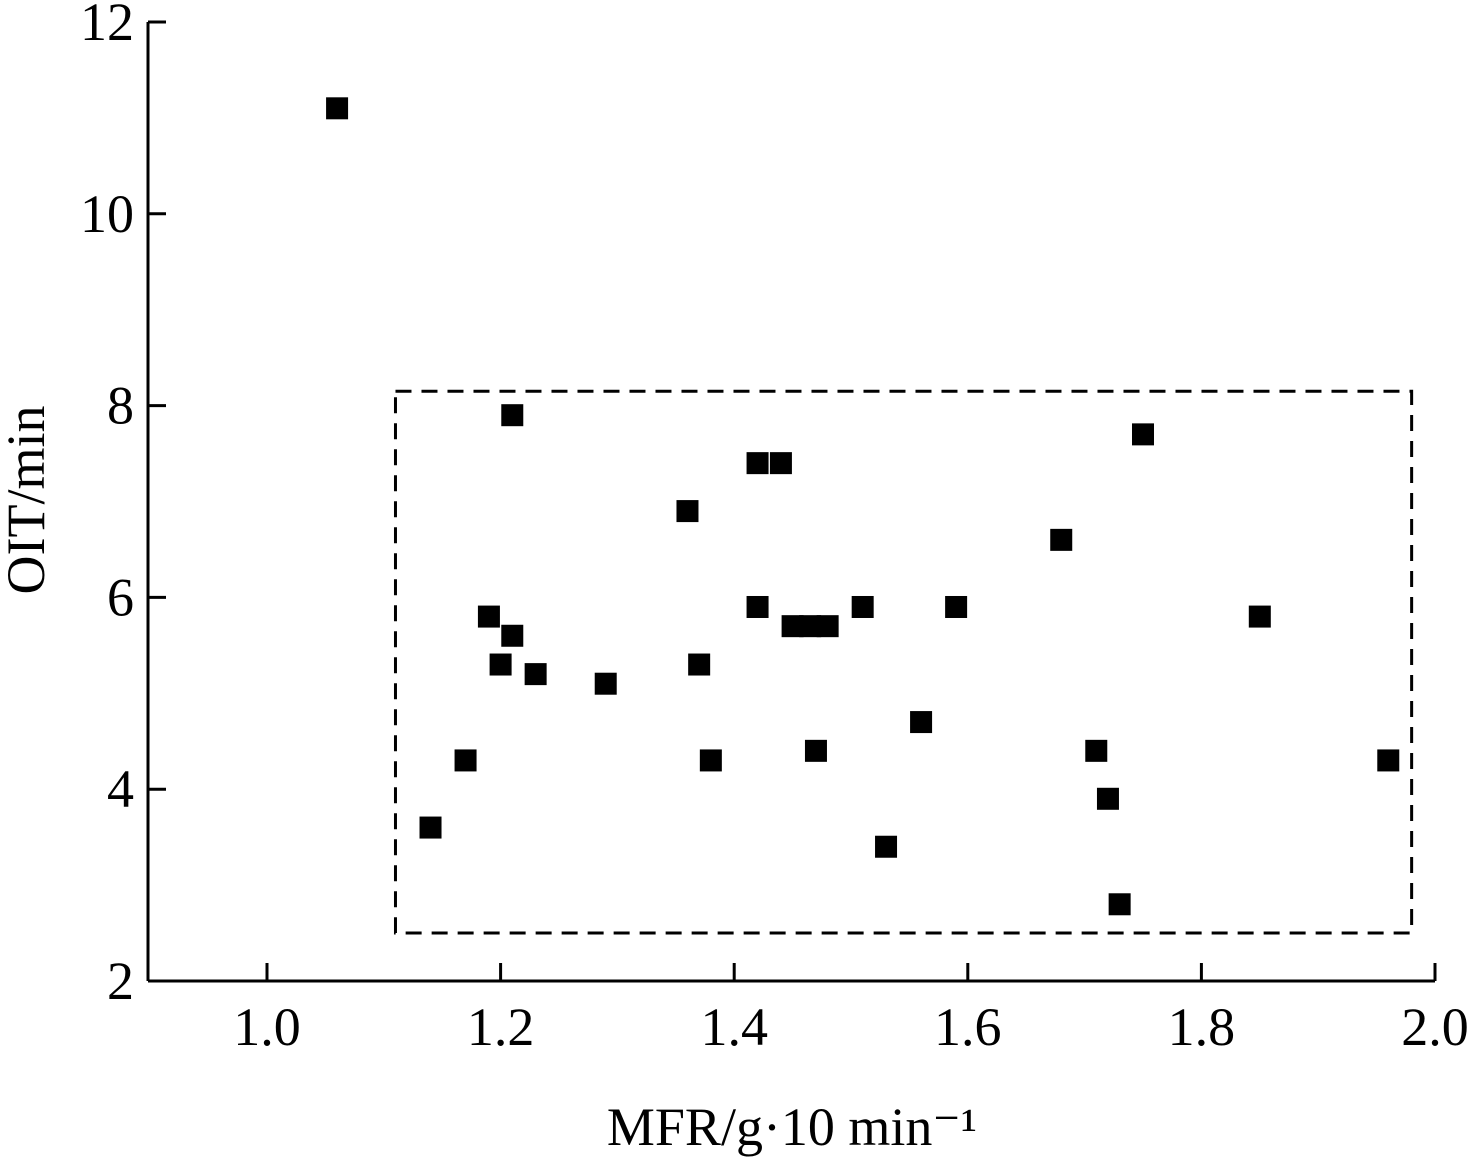 The width and height of the screenshot is (1471, 1158). I want to click on y-axis-label: OIT/min, so click(28, 500).